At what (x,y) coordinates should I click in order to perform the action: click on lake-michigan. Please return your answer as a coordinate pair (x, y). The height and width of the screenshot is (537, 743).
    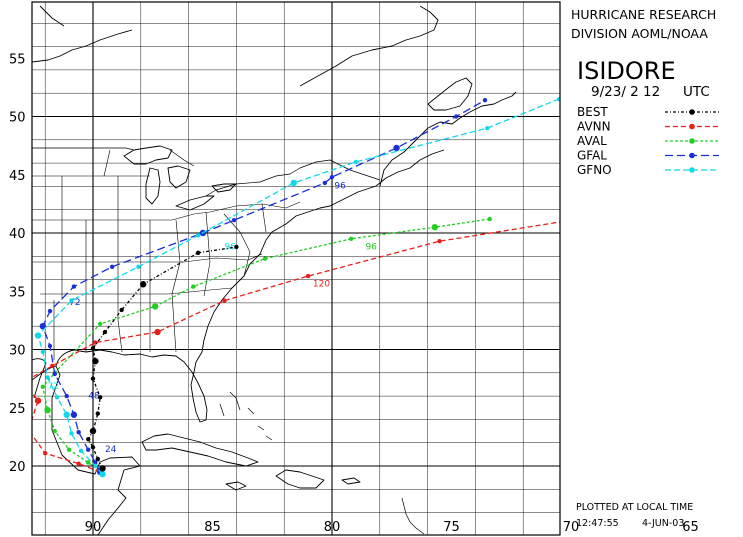
    Looking at the image, I should click on (153, 186).